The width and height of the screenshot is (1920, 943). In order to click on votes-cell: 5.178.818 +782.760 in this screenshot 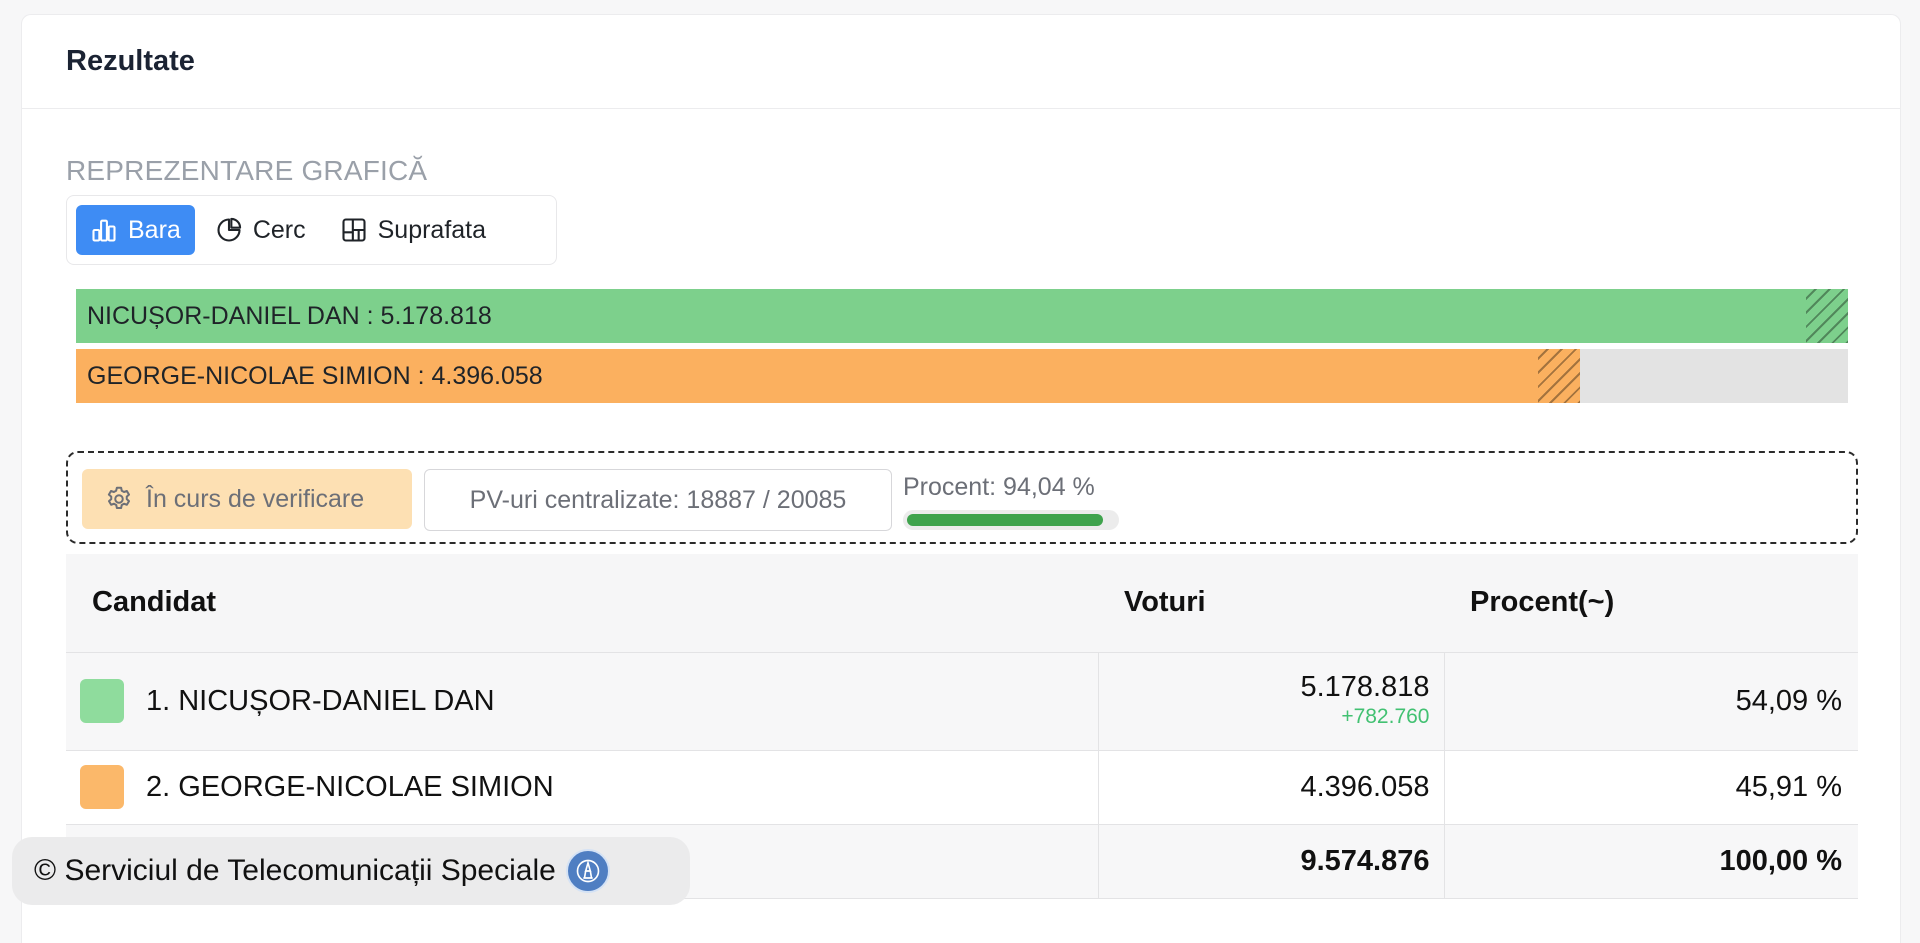, I will do `click(1271, 700)`.